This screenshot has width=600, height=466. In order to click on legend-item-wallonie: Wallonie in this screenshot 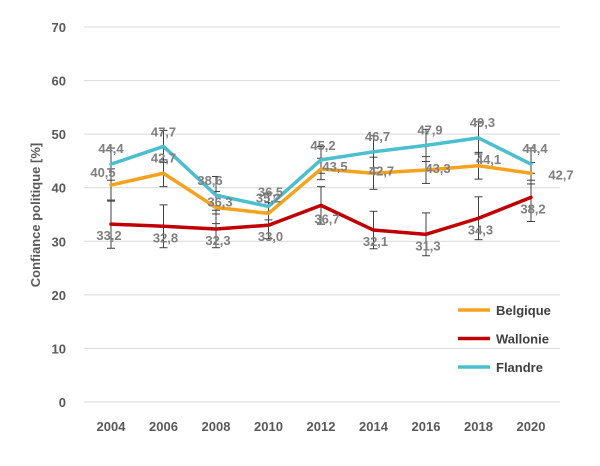, I will do `click(503, 339)`.